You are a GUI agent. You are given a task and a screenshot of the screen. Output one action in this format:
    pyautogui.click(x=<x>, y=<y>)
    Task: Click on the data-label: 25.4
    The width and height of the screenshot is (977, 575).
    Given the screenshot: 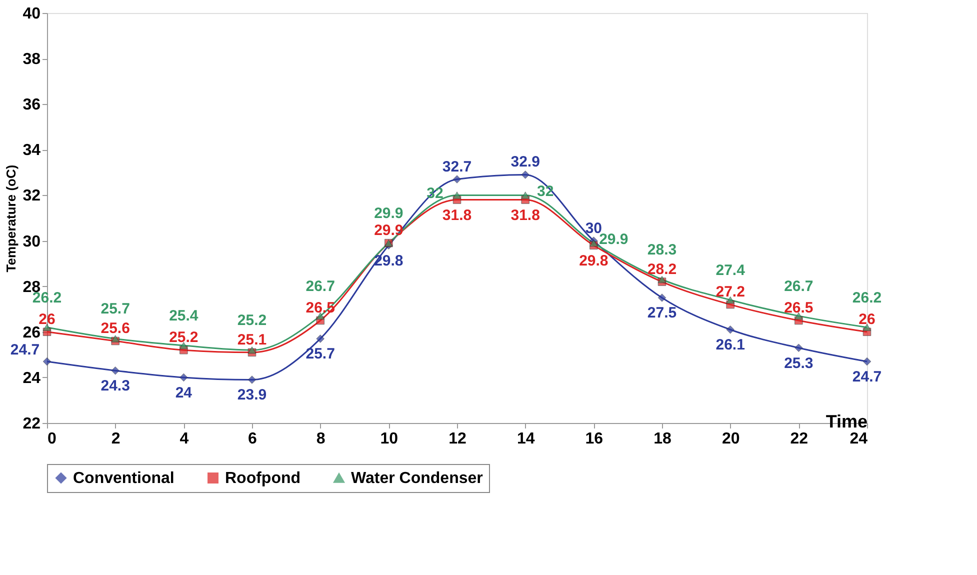 What is the action you would take?
    pyautogui.click(x=184, y=316)
    